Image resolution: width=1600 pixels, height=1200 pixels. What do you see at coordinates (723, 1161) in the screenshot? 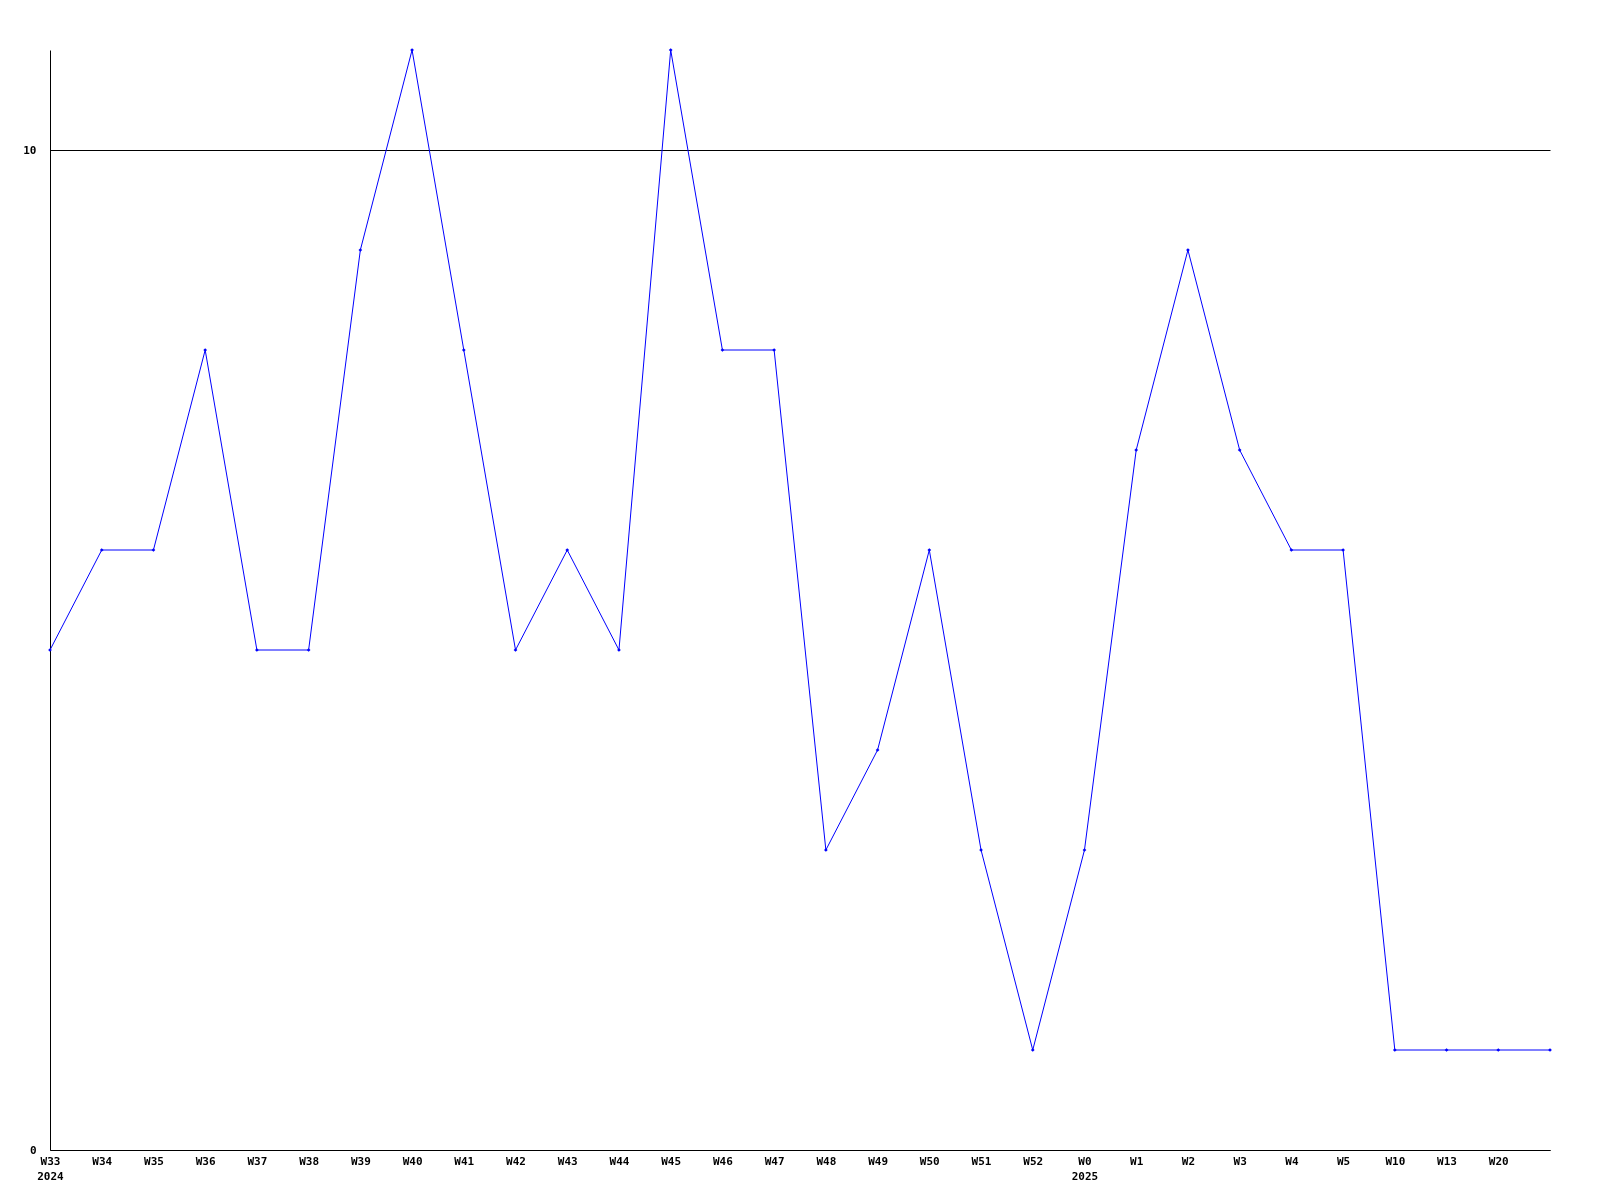
I see `x-tick-label: W46` at bounding box center [723, 1161].